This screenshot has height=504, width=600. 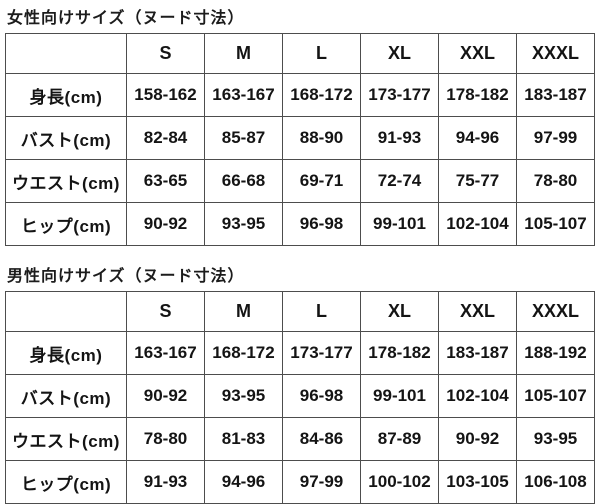 What do you see at coordinates (165, 95) in the screenshot?
I see `measurement-value: 158-162` at bounding box center [165, 95].